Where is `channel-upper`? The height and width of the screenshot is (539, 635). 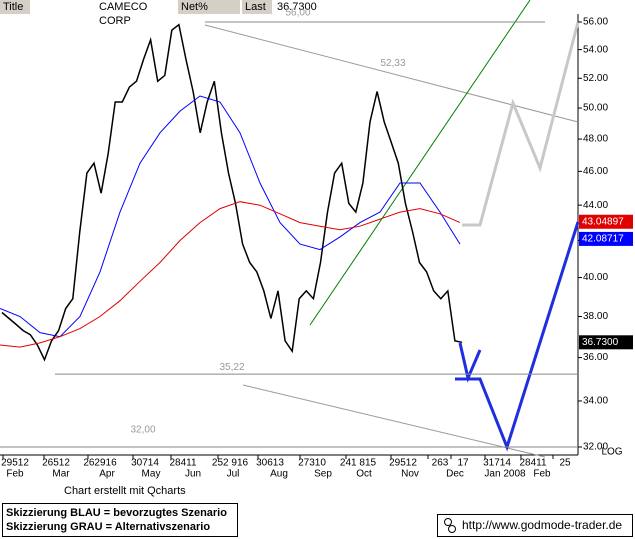
channel-upper is located at coordinates (391, 73).